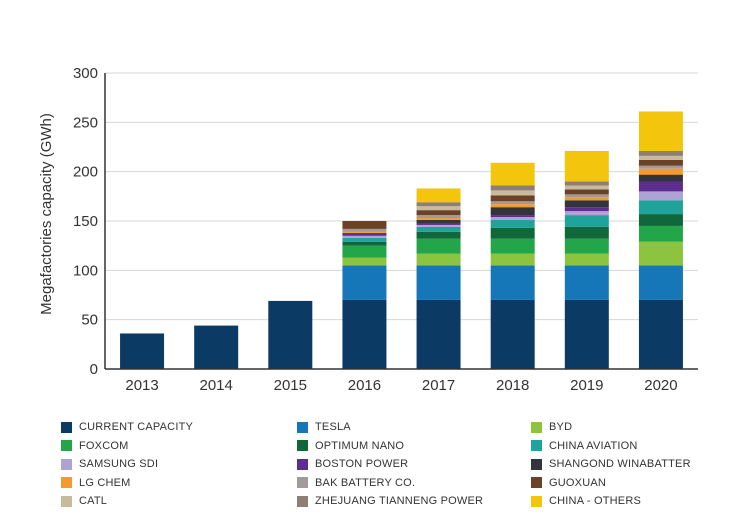 The height and width of the screenshot is (520, 733). Describe the element at coordinates (290, 334) in the screenshot. I see `bar-2015-current-capacity: CURRENT CAPACITY 2015: 69` at that location.